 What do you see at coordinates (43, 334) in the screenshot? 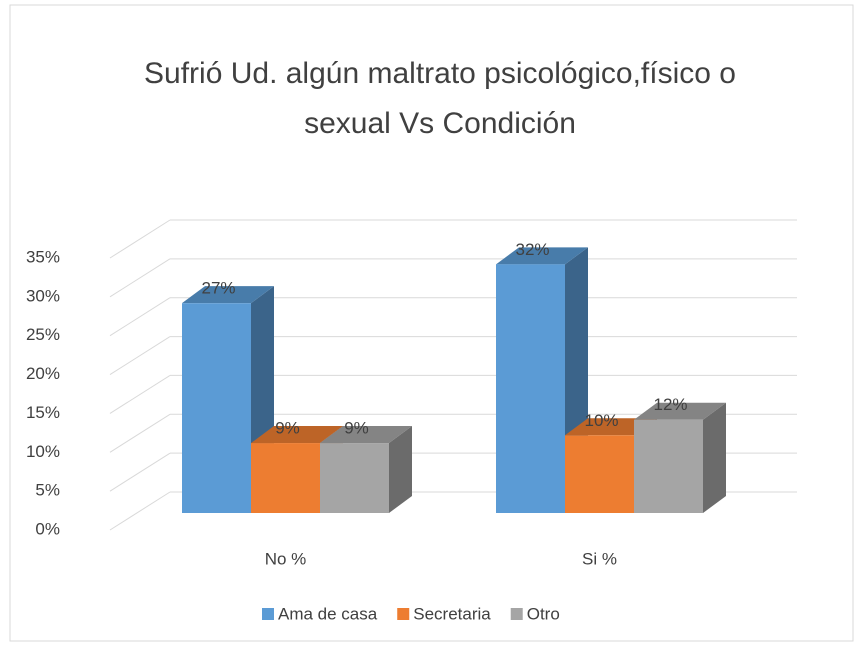
I see `y-tick-label: 25%` at bounding box center [43, 334].